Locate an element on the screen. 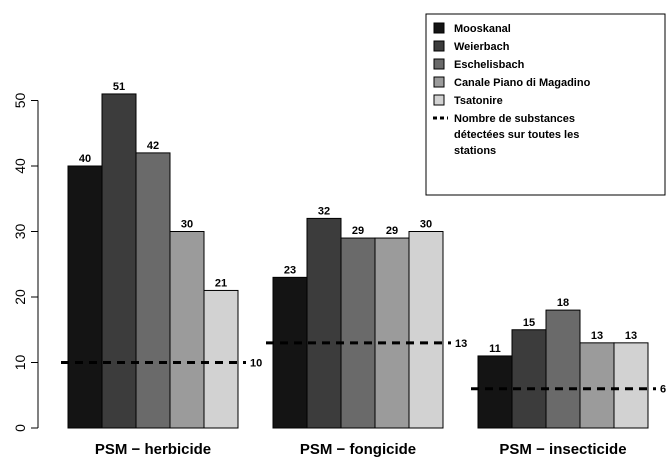 The image size is (670, 467). category-label: PSM − insecticide is located at coordinates (562, 449).